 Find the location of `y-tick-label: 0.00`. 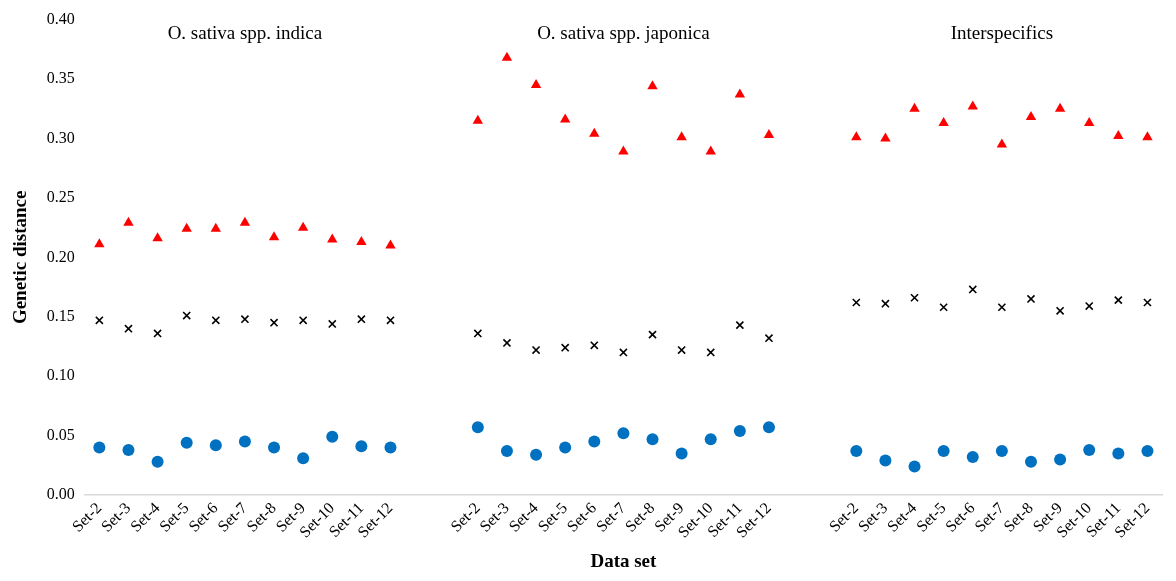

y-tick-label: 0.00 is located at coordinates (60, 494).